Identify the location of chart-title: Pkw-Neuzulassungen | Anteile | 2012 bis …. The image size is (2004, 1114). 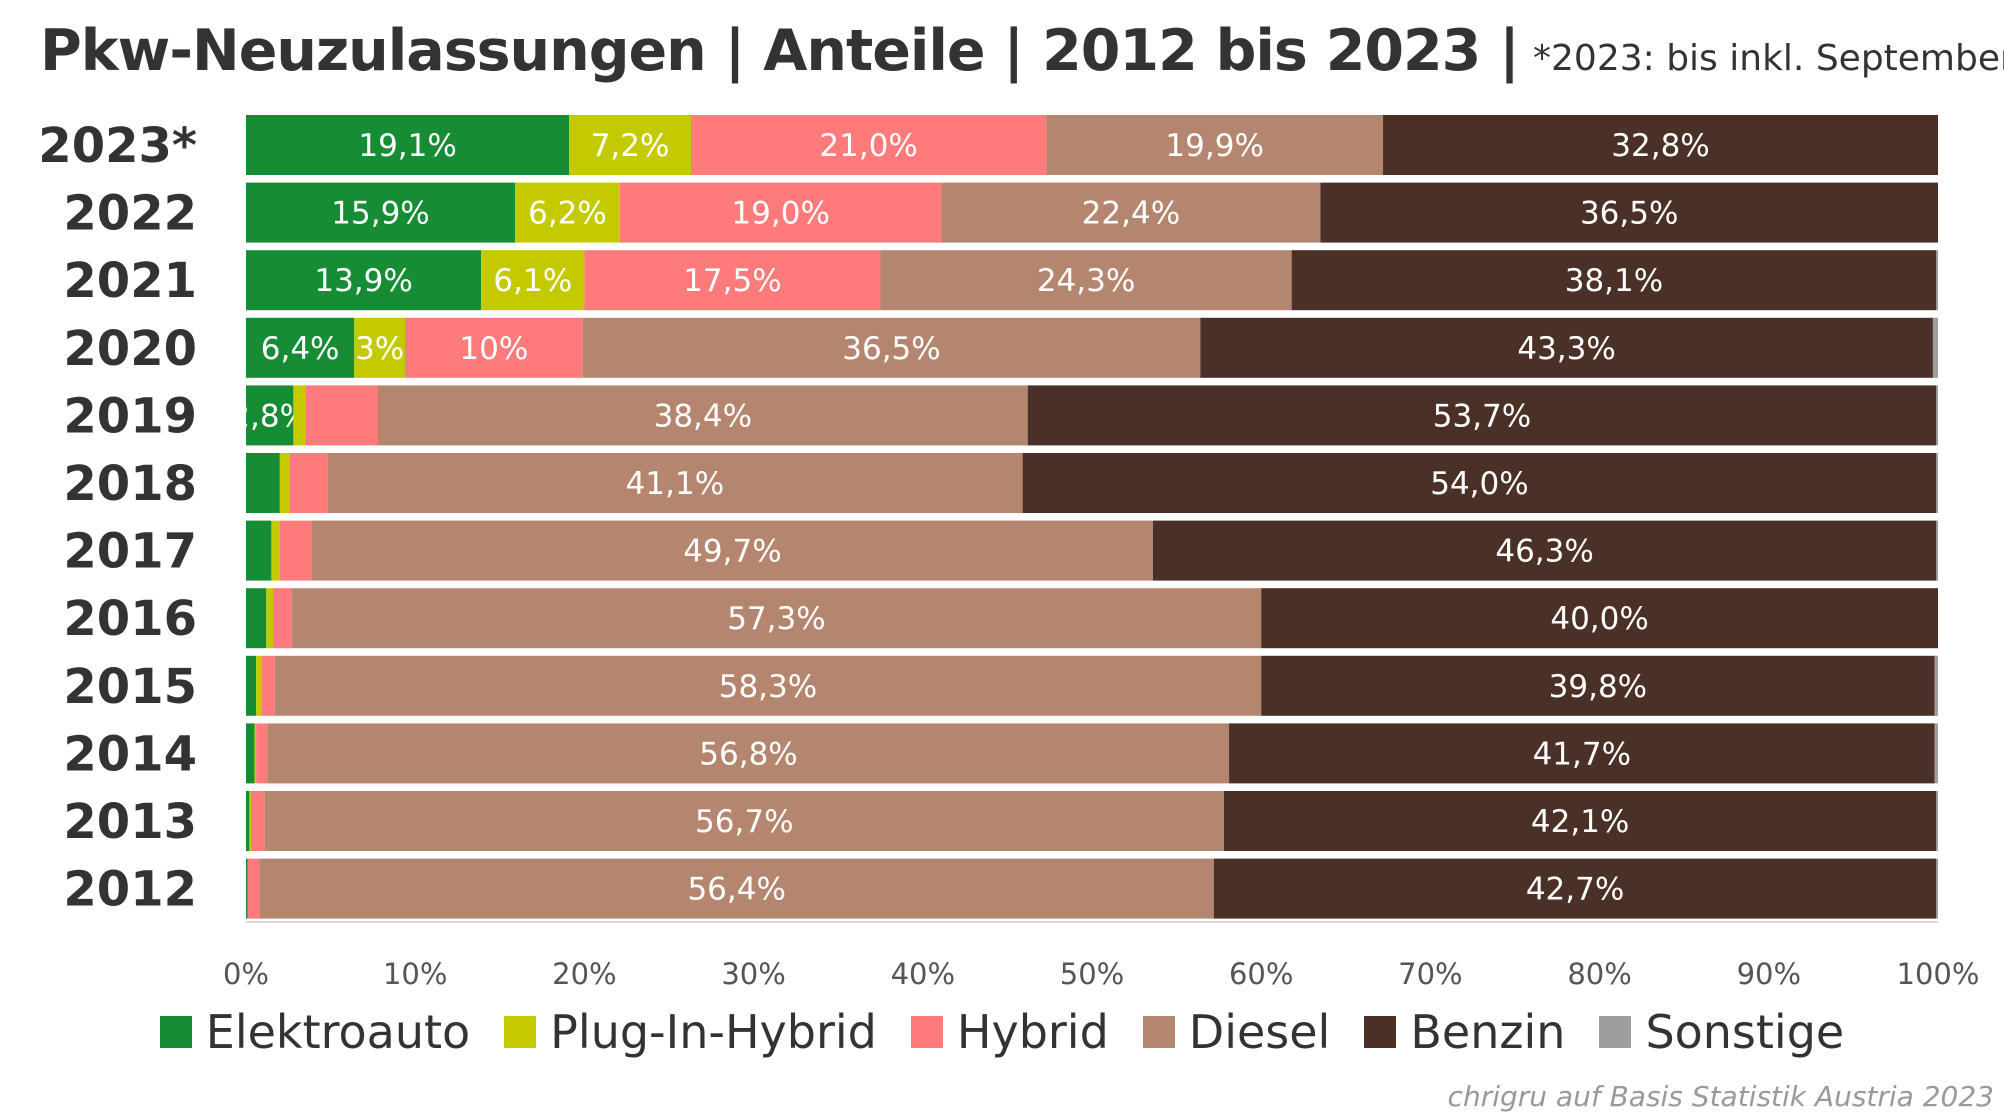
(780, 51).